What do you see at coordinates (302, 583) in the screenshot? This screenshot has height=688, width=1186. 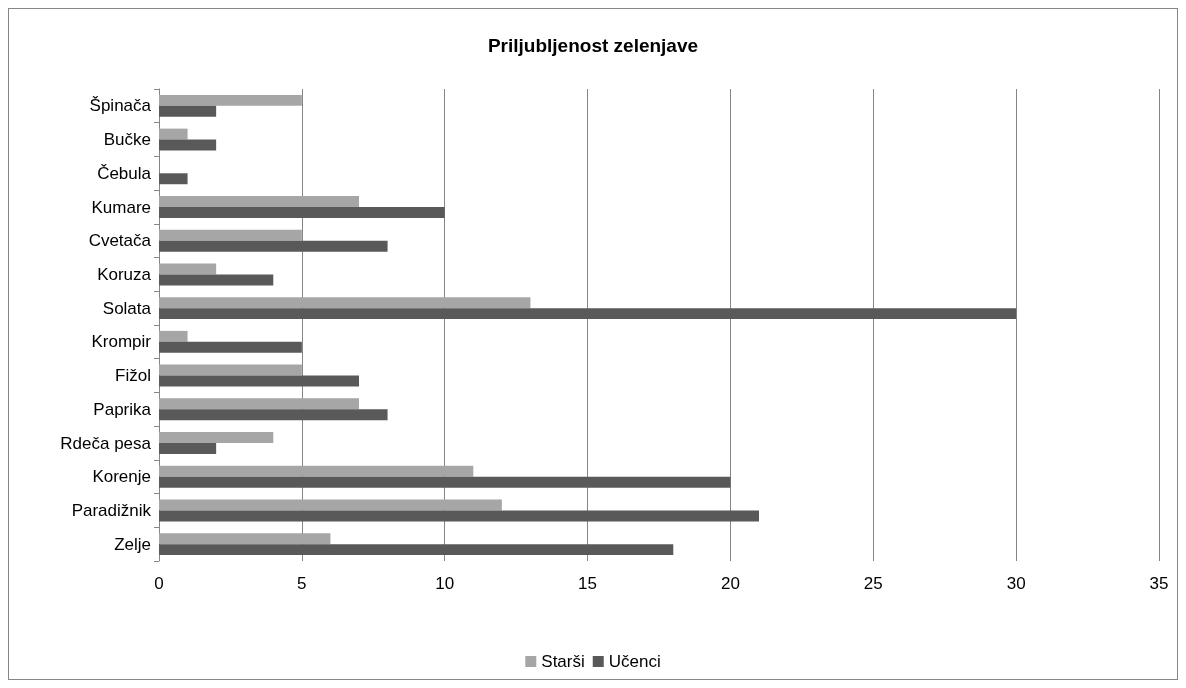 I see `x-tick-label: 5` at bounding box center [302, 583].